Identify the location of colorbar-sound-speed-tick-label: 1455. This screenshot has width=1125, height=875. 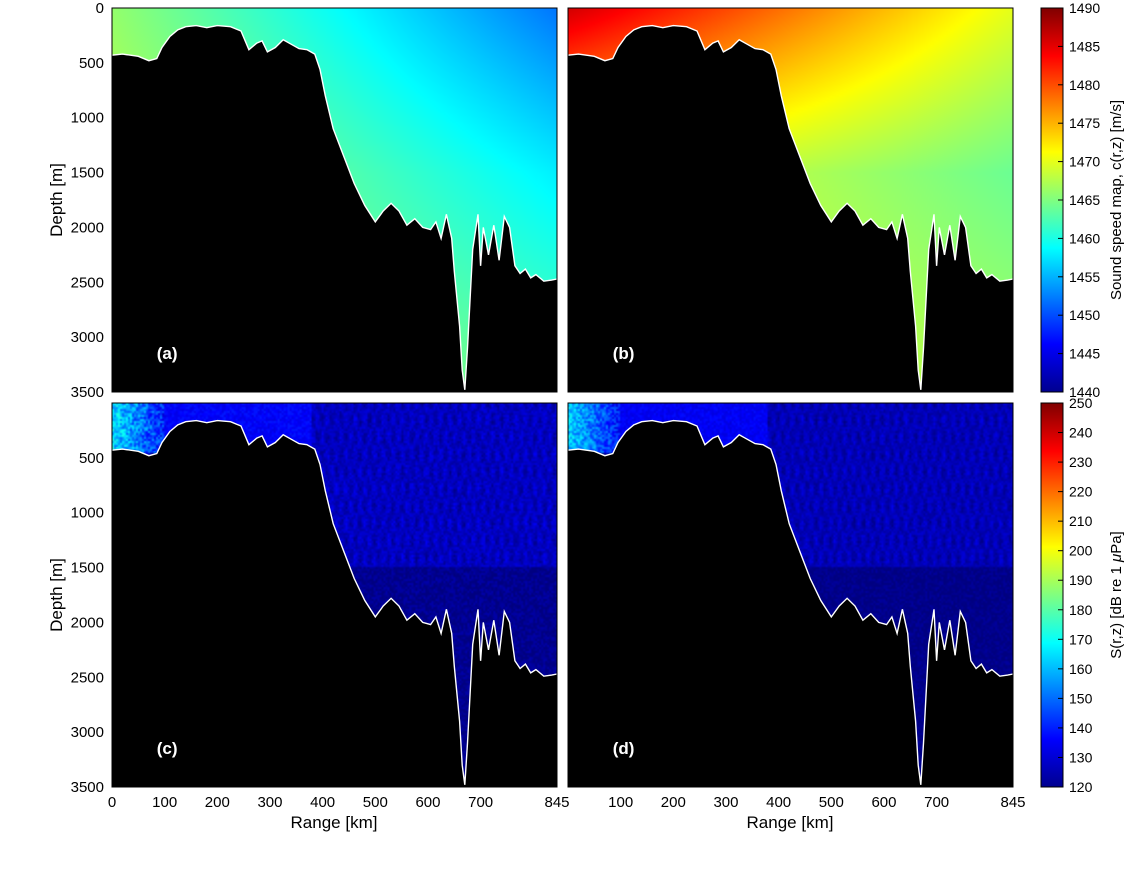
(1084, 277).